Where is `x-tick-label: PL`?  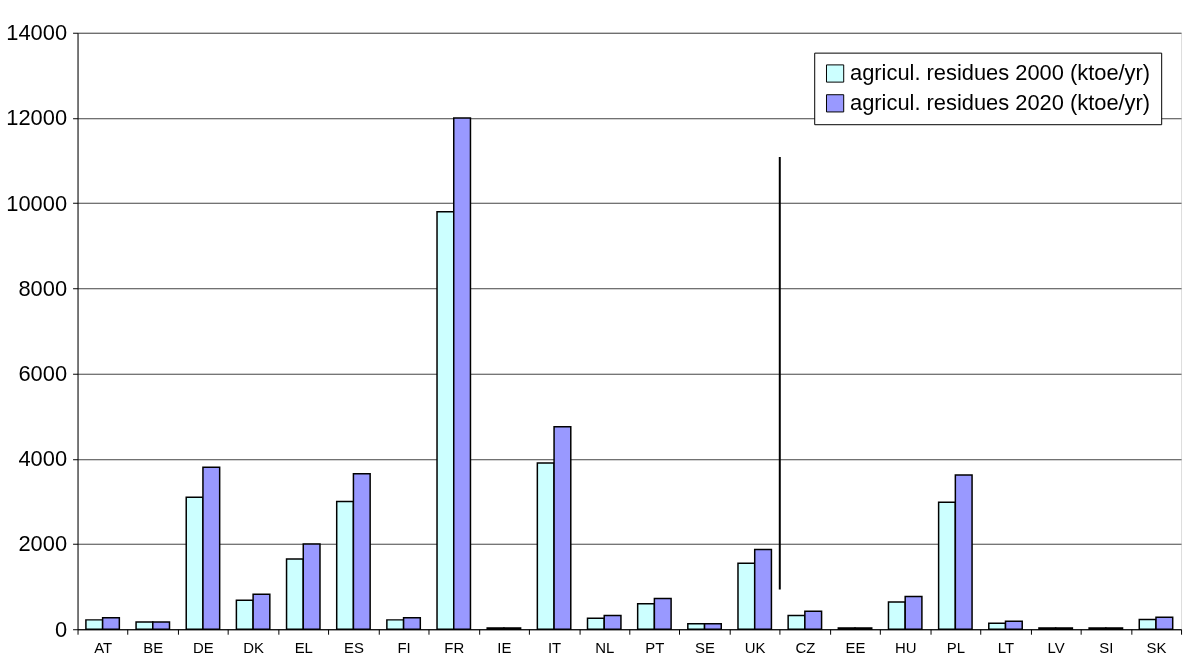 x-tick-label: PL is located at coordinates (955, 647).